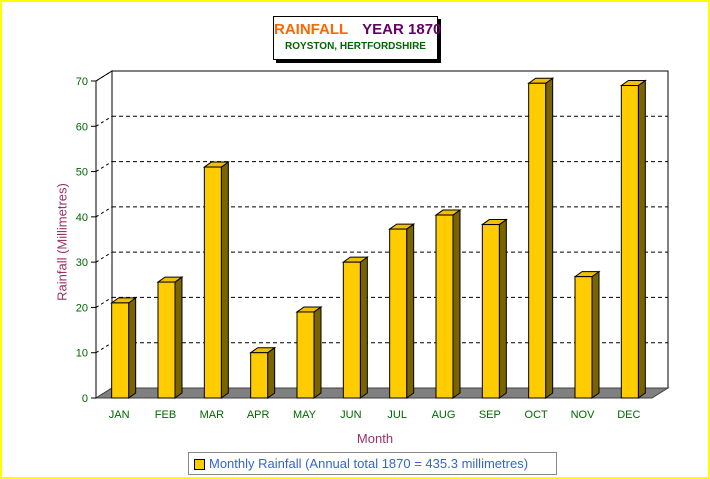 Image resolution: width=710 pixels, height=479 pixels. Describe the element at coordinates (629, 242) in the screenshot. I see `bar-dec` at that location.